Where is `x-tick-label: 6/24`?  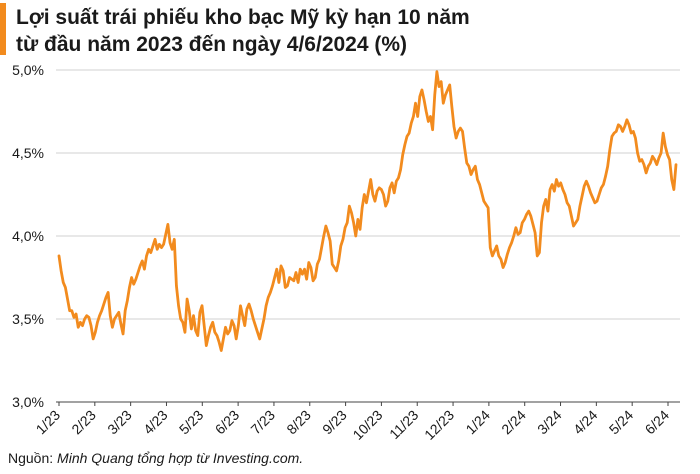 x-tick-label: 6/24 is located at coordinates (657, 422).